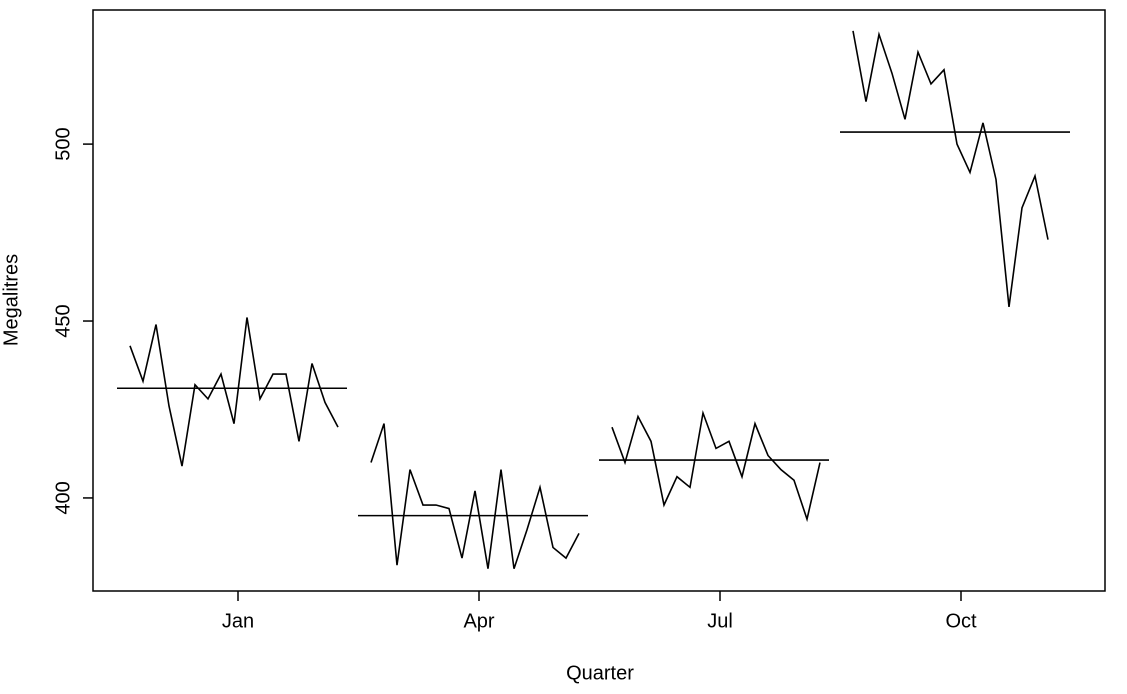 This screenshot has height=694, width=1127. I want to click on y-tick-label: 500, so click(63, 143).